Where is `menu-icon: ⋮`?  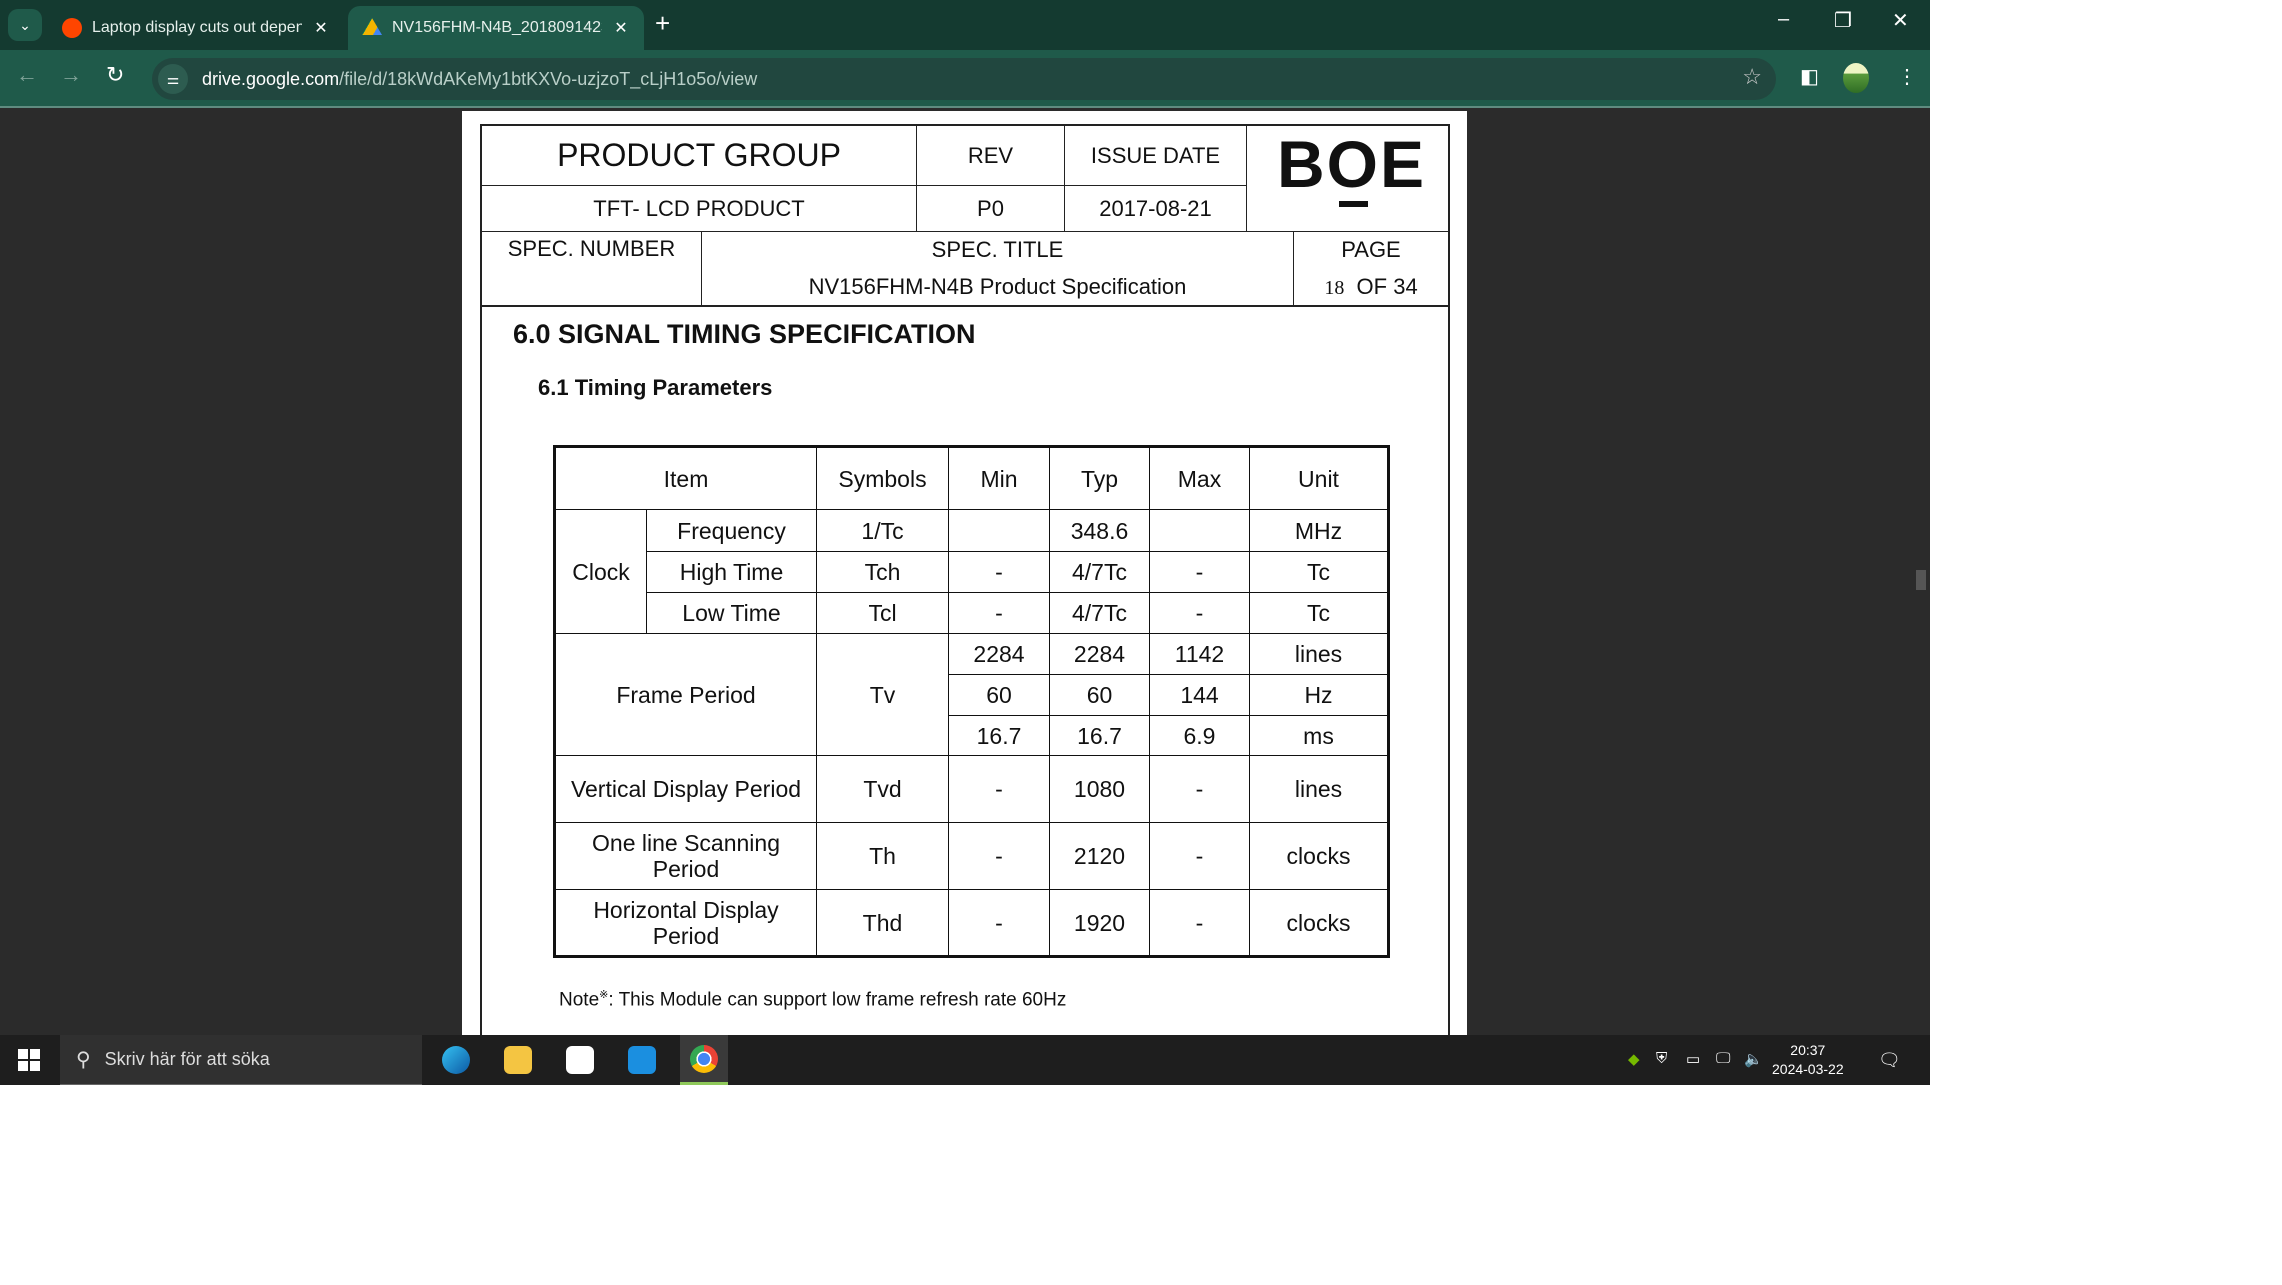
menu-icon: ⋮ is located at coordinates (1907, 77).